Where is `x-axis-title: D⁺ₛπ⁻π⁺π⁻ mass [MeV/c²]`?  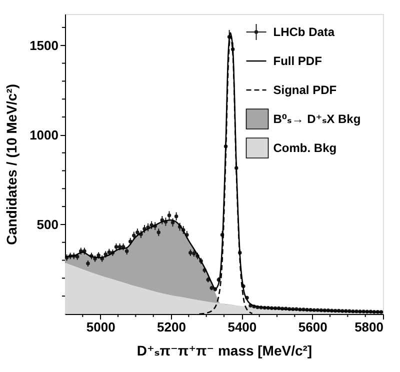 x-axis-title: D⁺ₛπ⁻π⁺π⁻ mass [MeV/c²] is located at coordinates (224, 350).